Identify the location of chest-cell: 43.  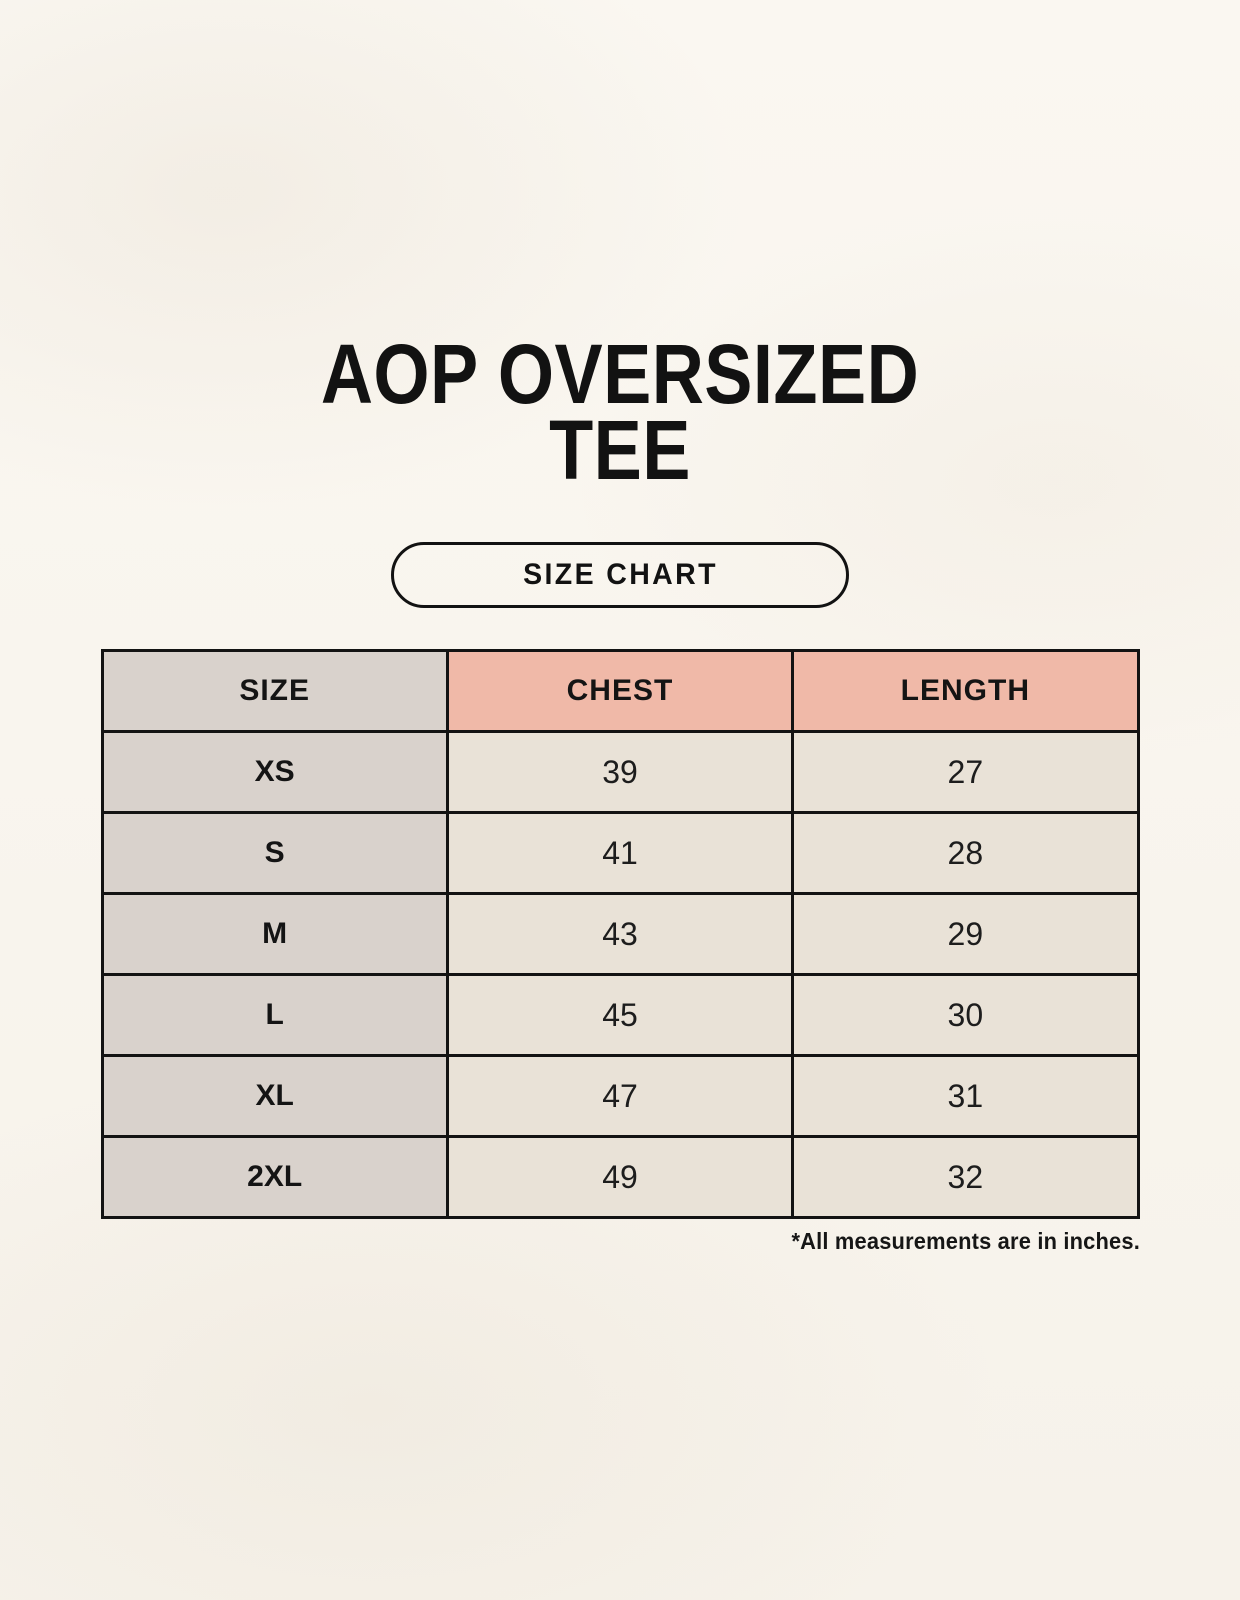
(620, 934).